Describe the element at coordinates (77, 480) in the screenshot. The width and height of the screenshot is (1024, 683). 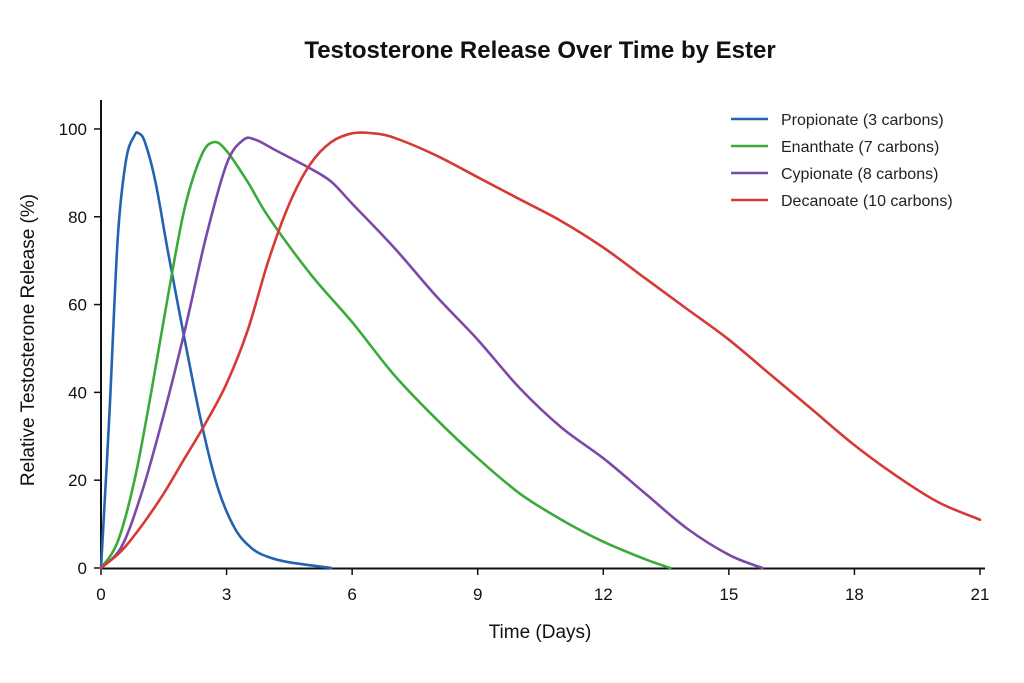
I see `y-tick-label: 20` at that location.